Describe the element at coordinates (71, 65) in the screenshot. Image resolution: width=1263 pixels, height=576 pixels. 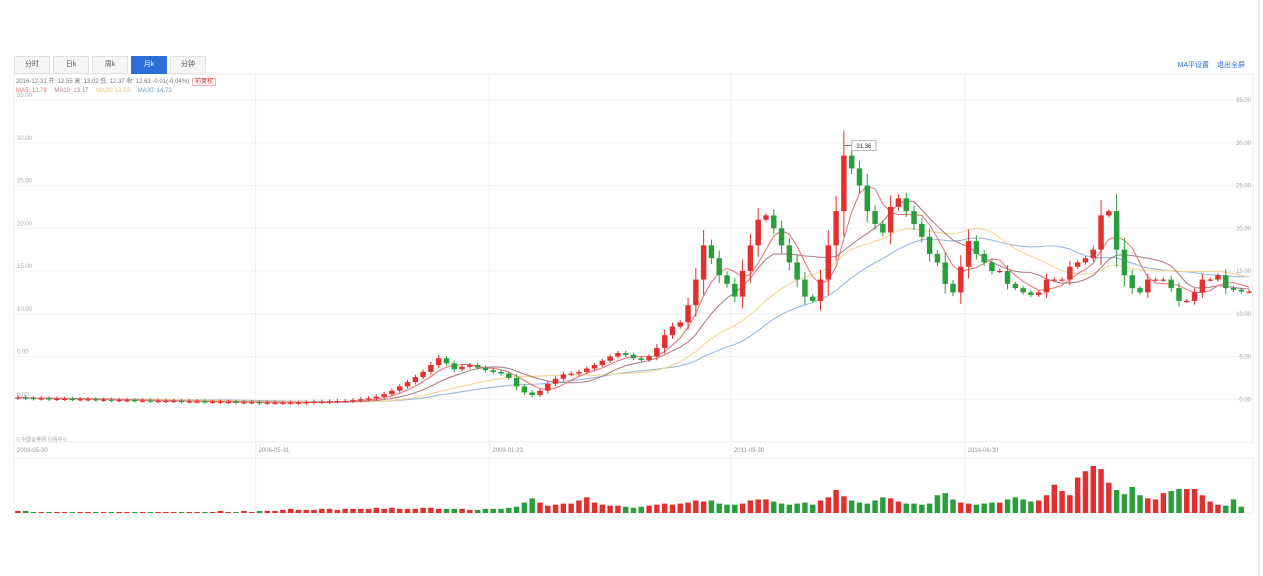
I see `tab-daily-k: 日k` at that location.